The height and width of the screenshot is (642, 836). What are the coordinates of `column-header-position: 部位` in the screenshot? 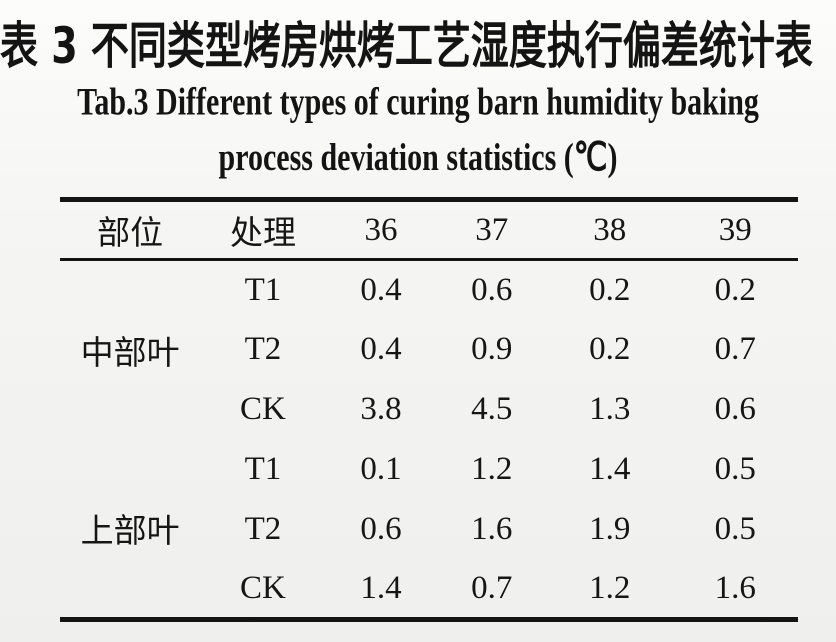 It's located at (130, 230).